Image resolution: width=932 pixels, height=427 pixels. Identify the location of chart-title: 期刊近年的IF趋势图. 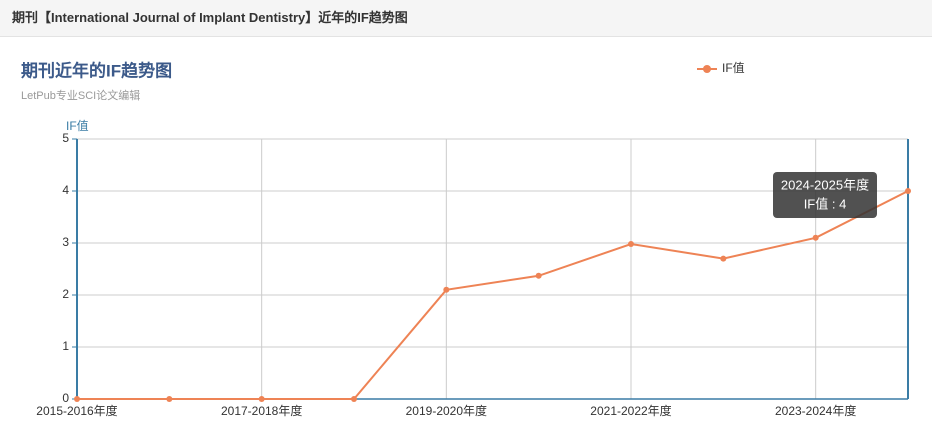
(96, 70).